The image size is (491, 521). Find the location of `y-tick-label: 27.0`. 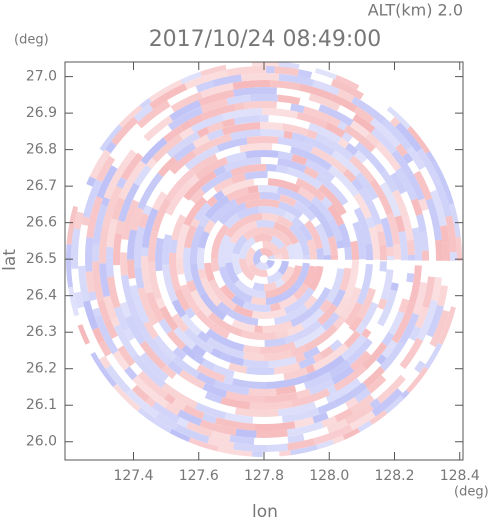

y-tick-label: 27.0 is located at coordinates (41, 77).